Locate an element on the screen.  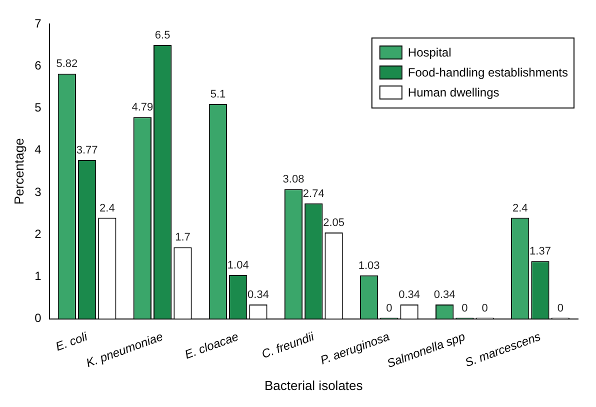
data-label: 1.03 is located at coordinates (369, 266).